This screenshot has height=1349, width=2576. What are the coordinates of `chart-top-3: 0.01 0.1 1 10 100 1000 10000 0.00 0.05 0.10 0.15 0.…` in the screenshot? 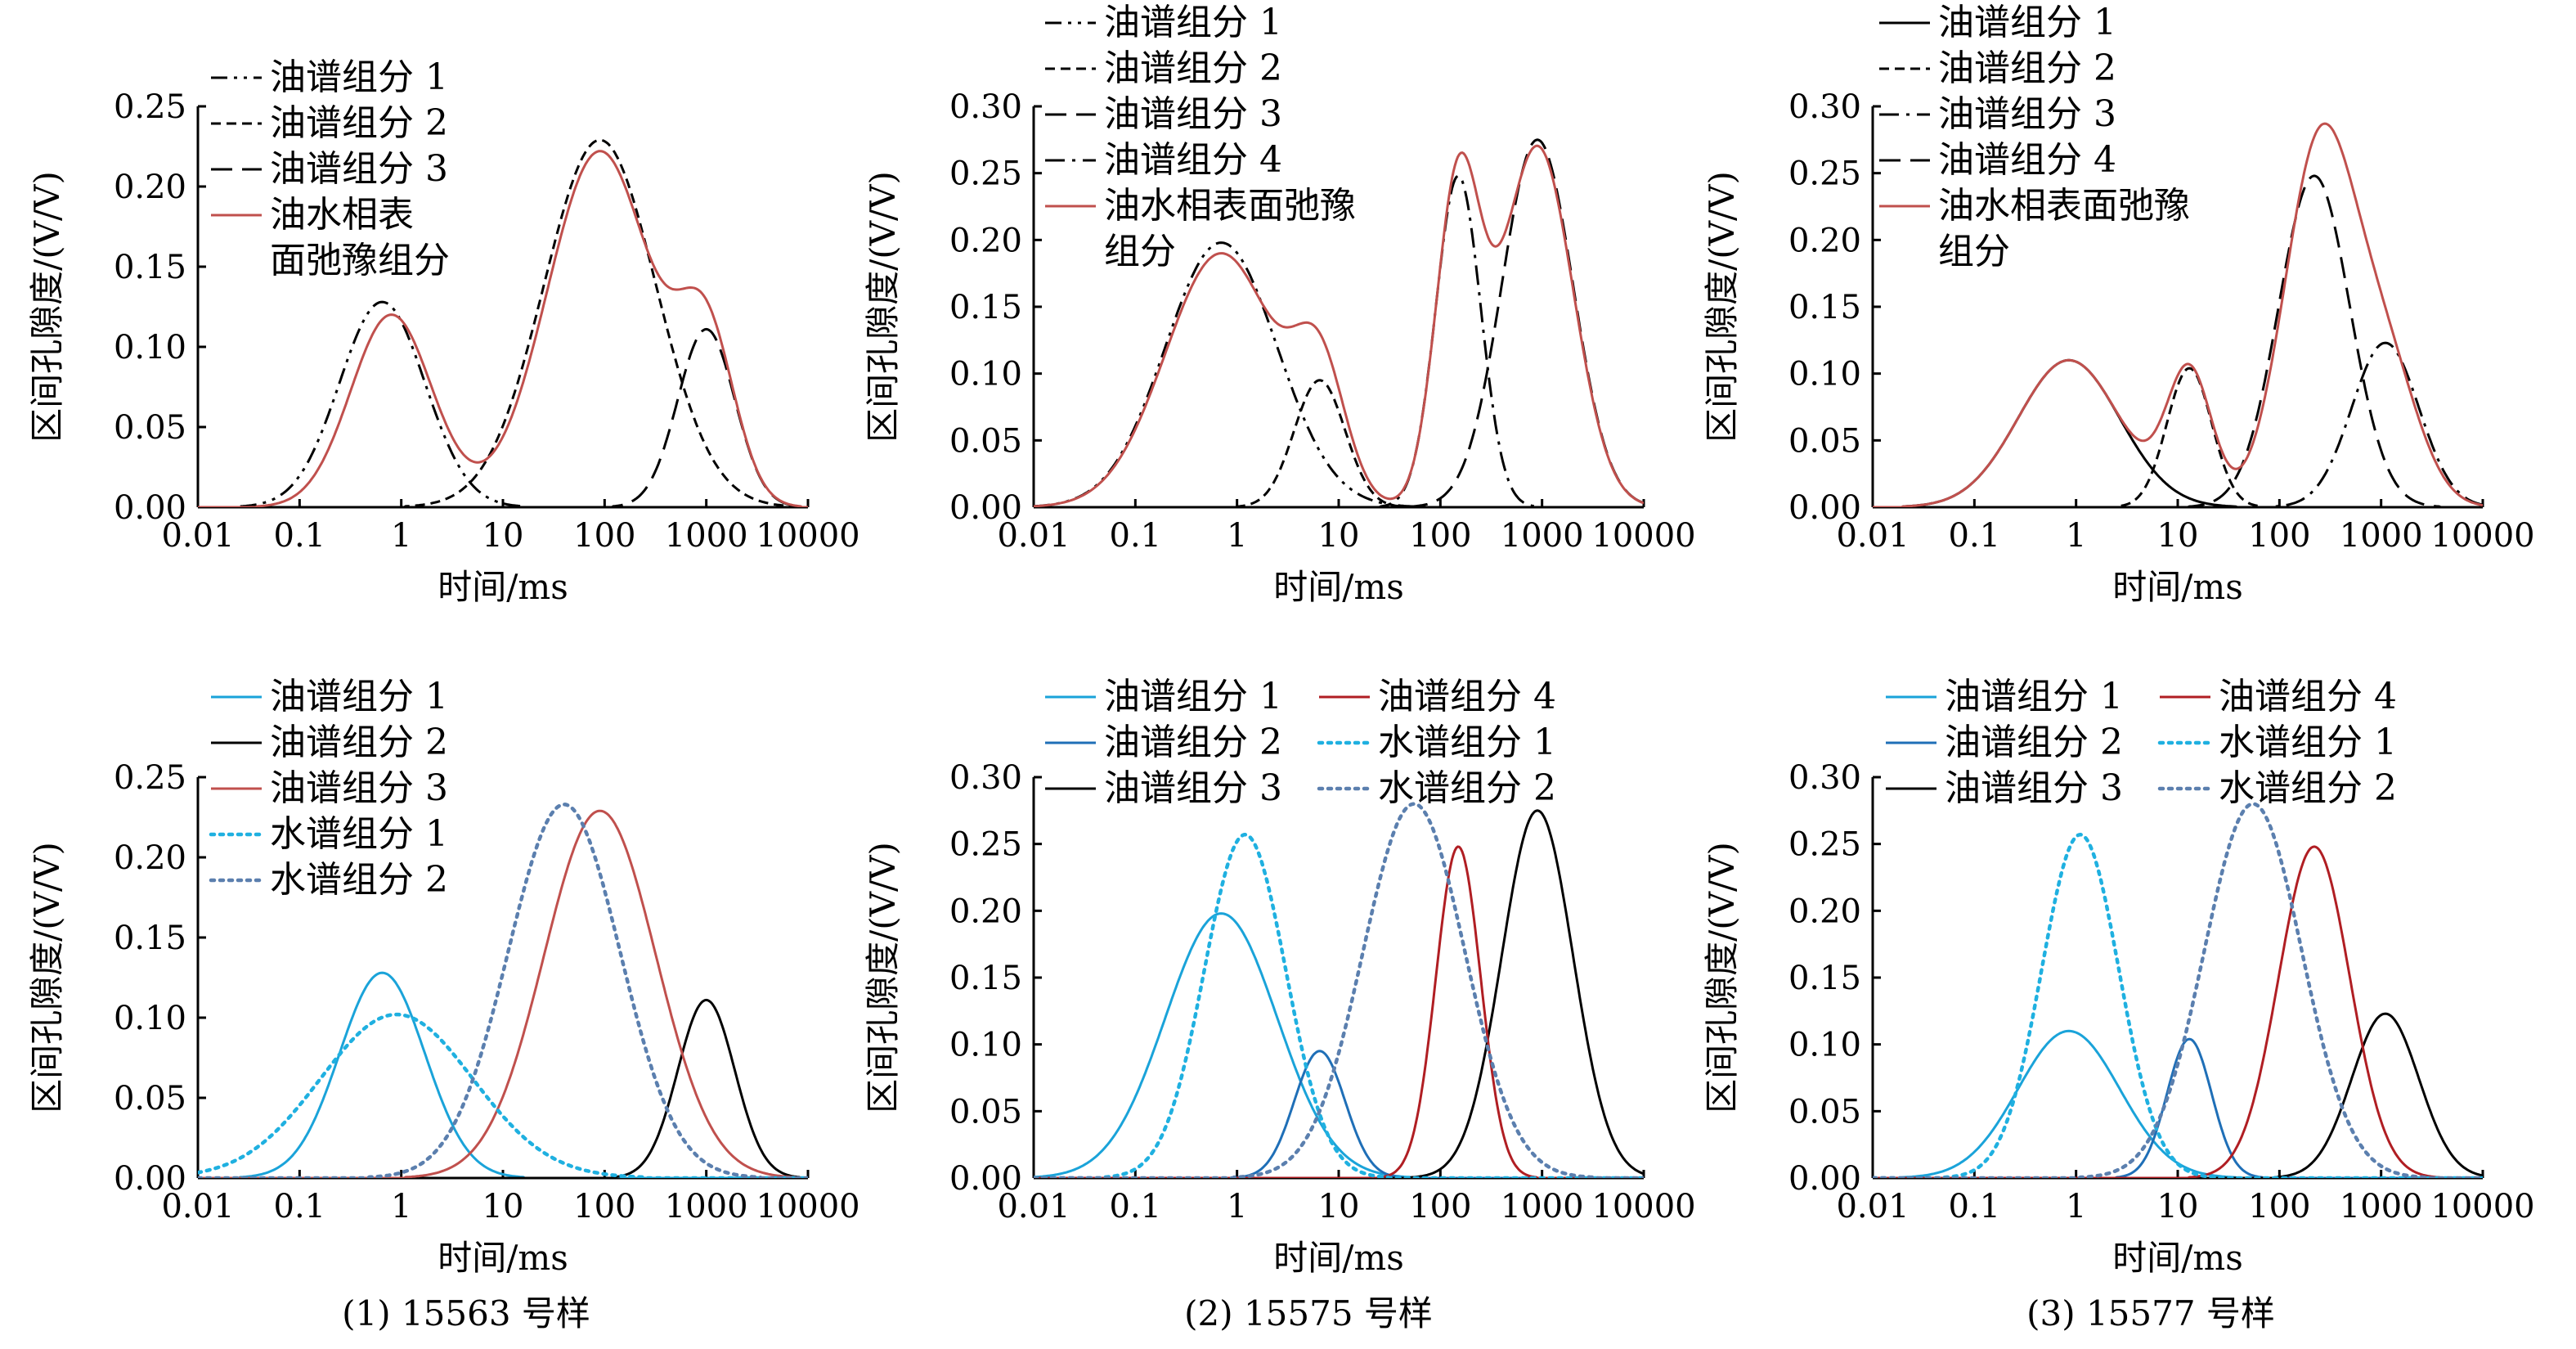 It's located at (2119, 304).